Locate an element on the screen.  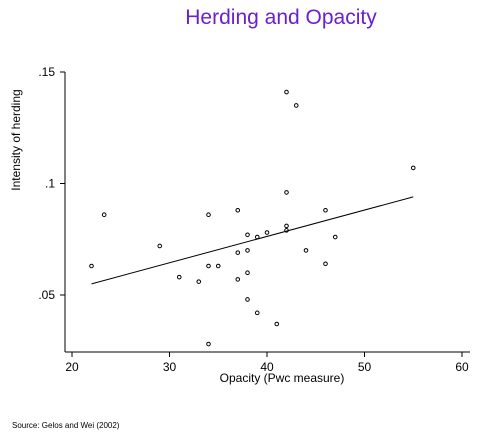
x-axis-label: Opacity (Pwc measure) is located at coordinates (282, 378).